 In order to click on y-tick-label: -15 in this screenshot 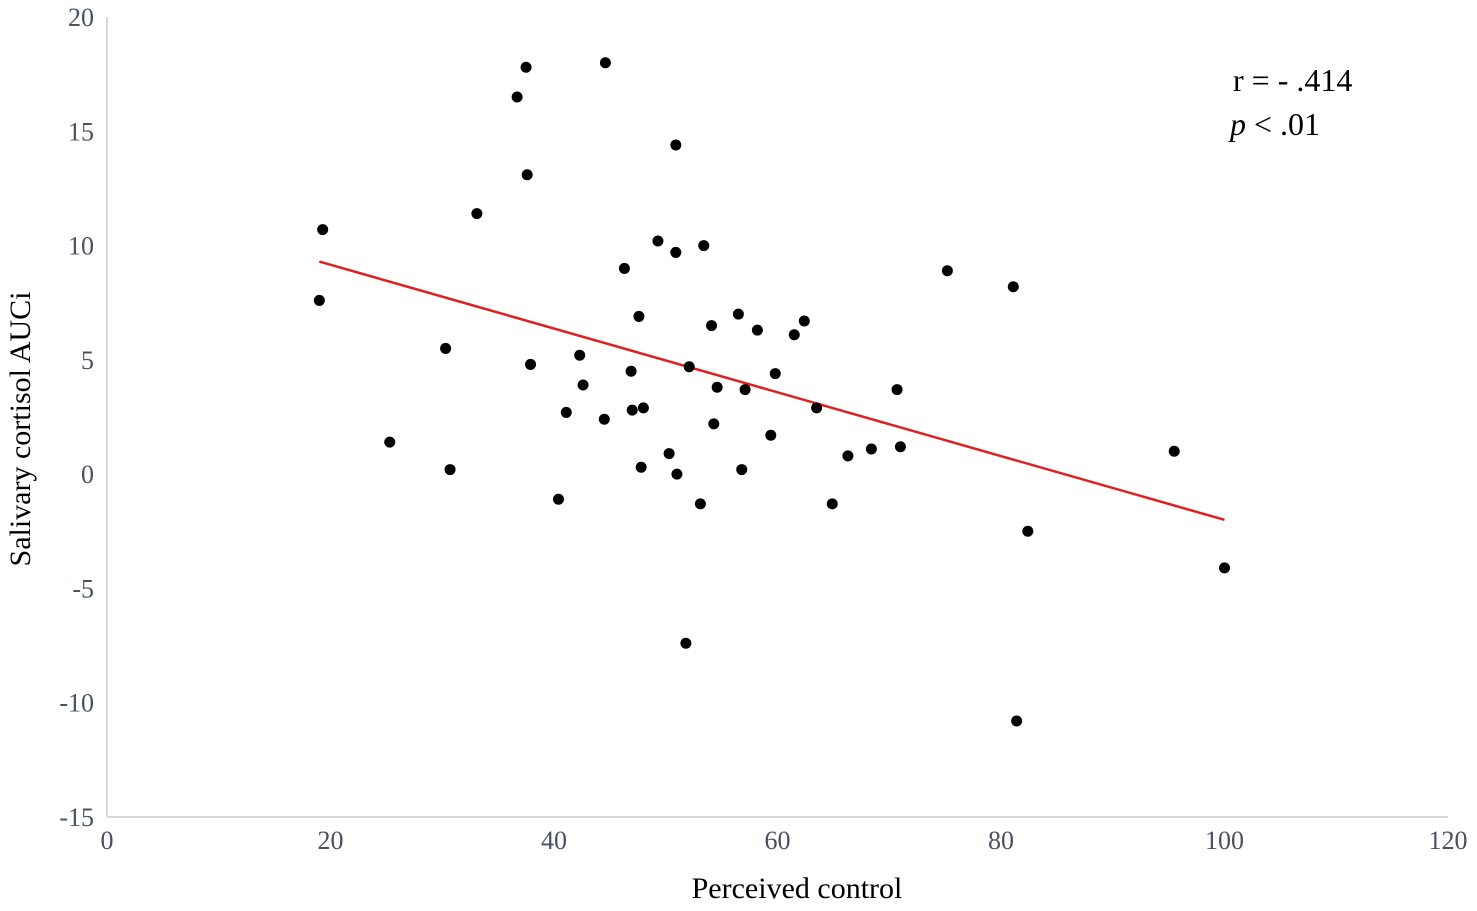, I will do `click(76, 817)`.